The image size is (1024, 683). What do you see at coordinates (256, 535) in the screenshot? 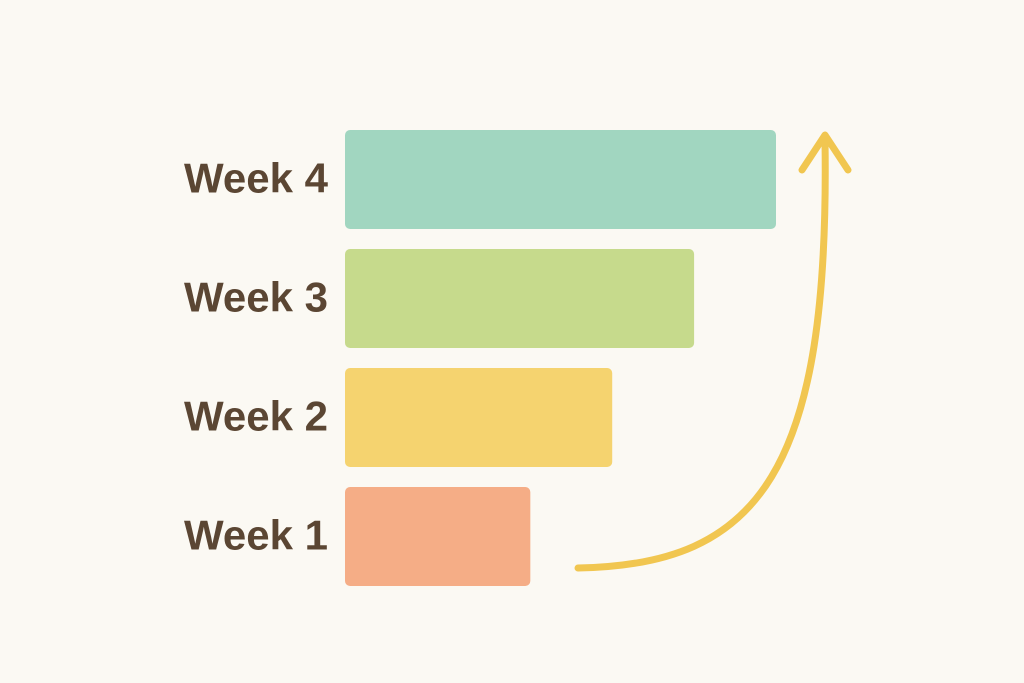
I see `y-tick-label: Week 1` at bounding box center [256, 535].